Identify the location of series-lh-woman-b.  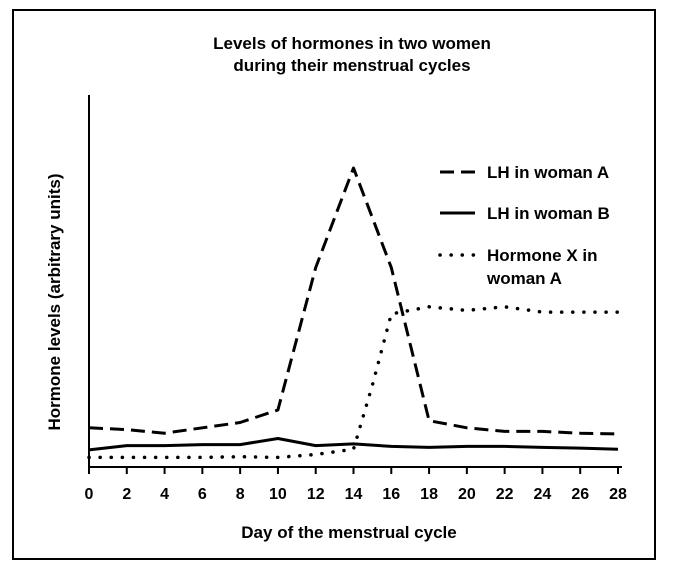
(353, 444).